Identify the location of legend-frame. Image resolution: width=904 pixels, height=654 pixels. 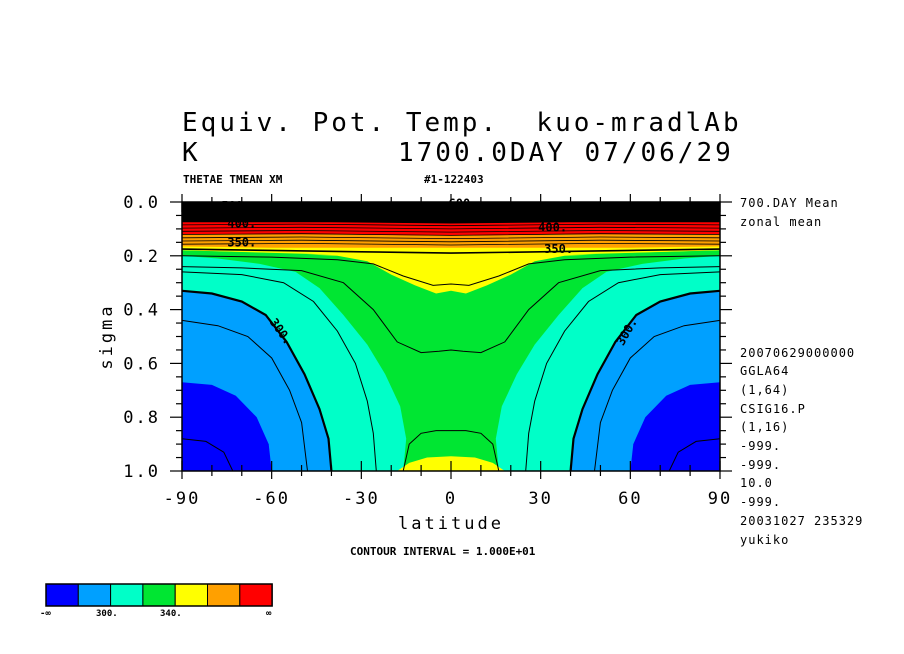
(159, 595).